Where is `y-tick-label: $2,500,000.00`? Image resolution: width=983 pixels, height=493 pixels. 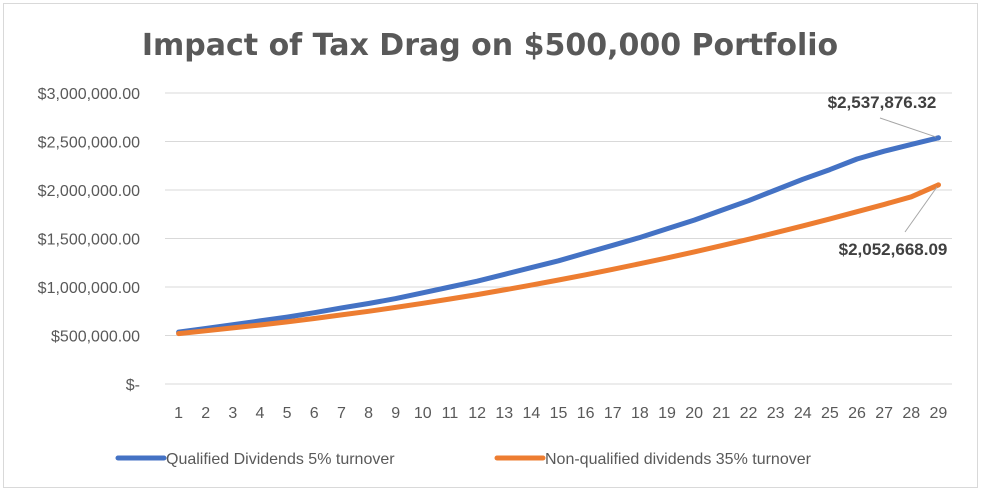
y-tick-label: $2,500,000.00 is located at coordinates (89, 143).